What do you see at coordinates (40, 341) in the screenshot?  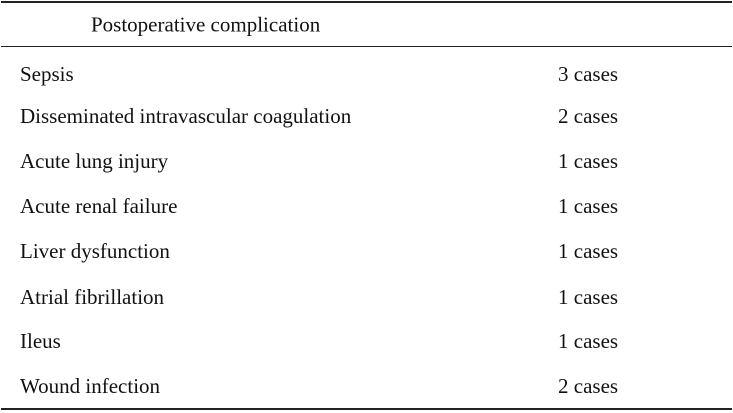 I see `complication-name: Ileus` at bounding box center [40, 341].